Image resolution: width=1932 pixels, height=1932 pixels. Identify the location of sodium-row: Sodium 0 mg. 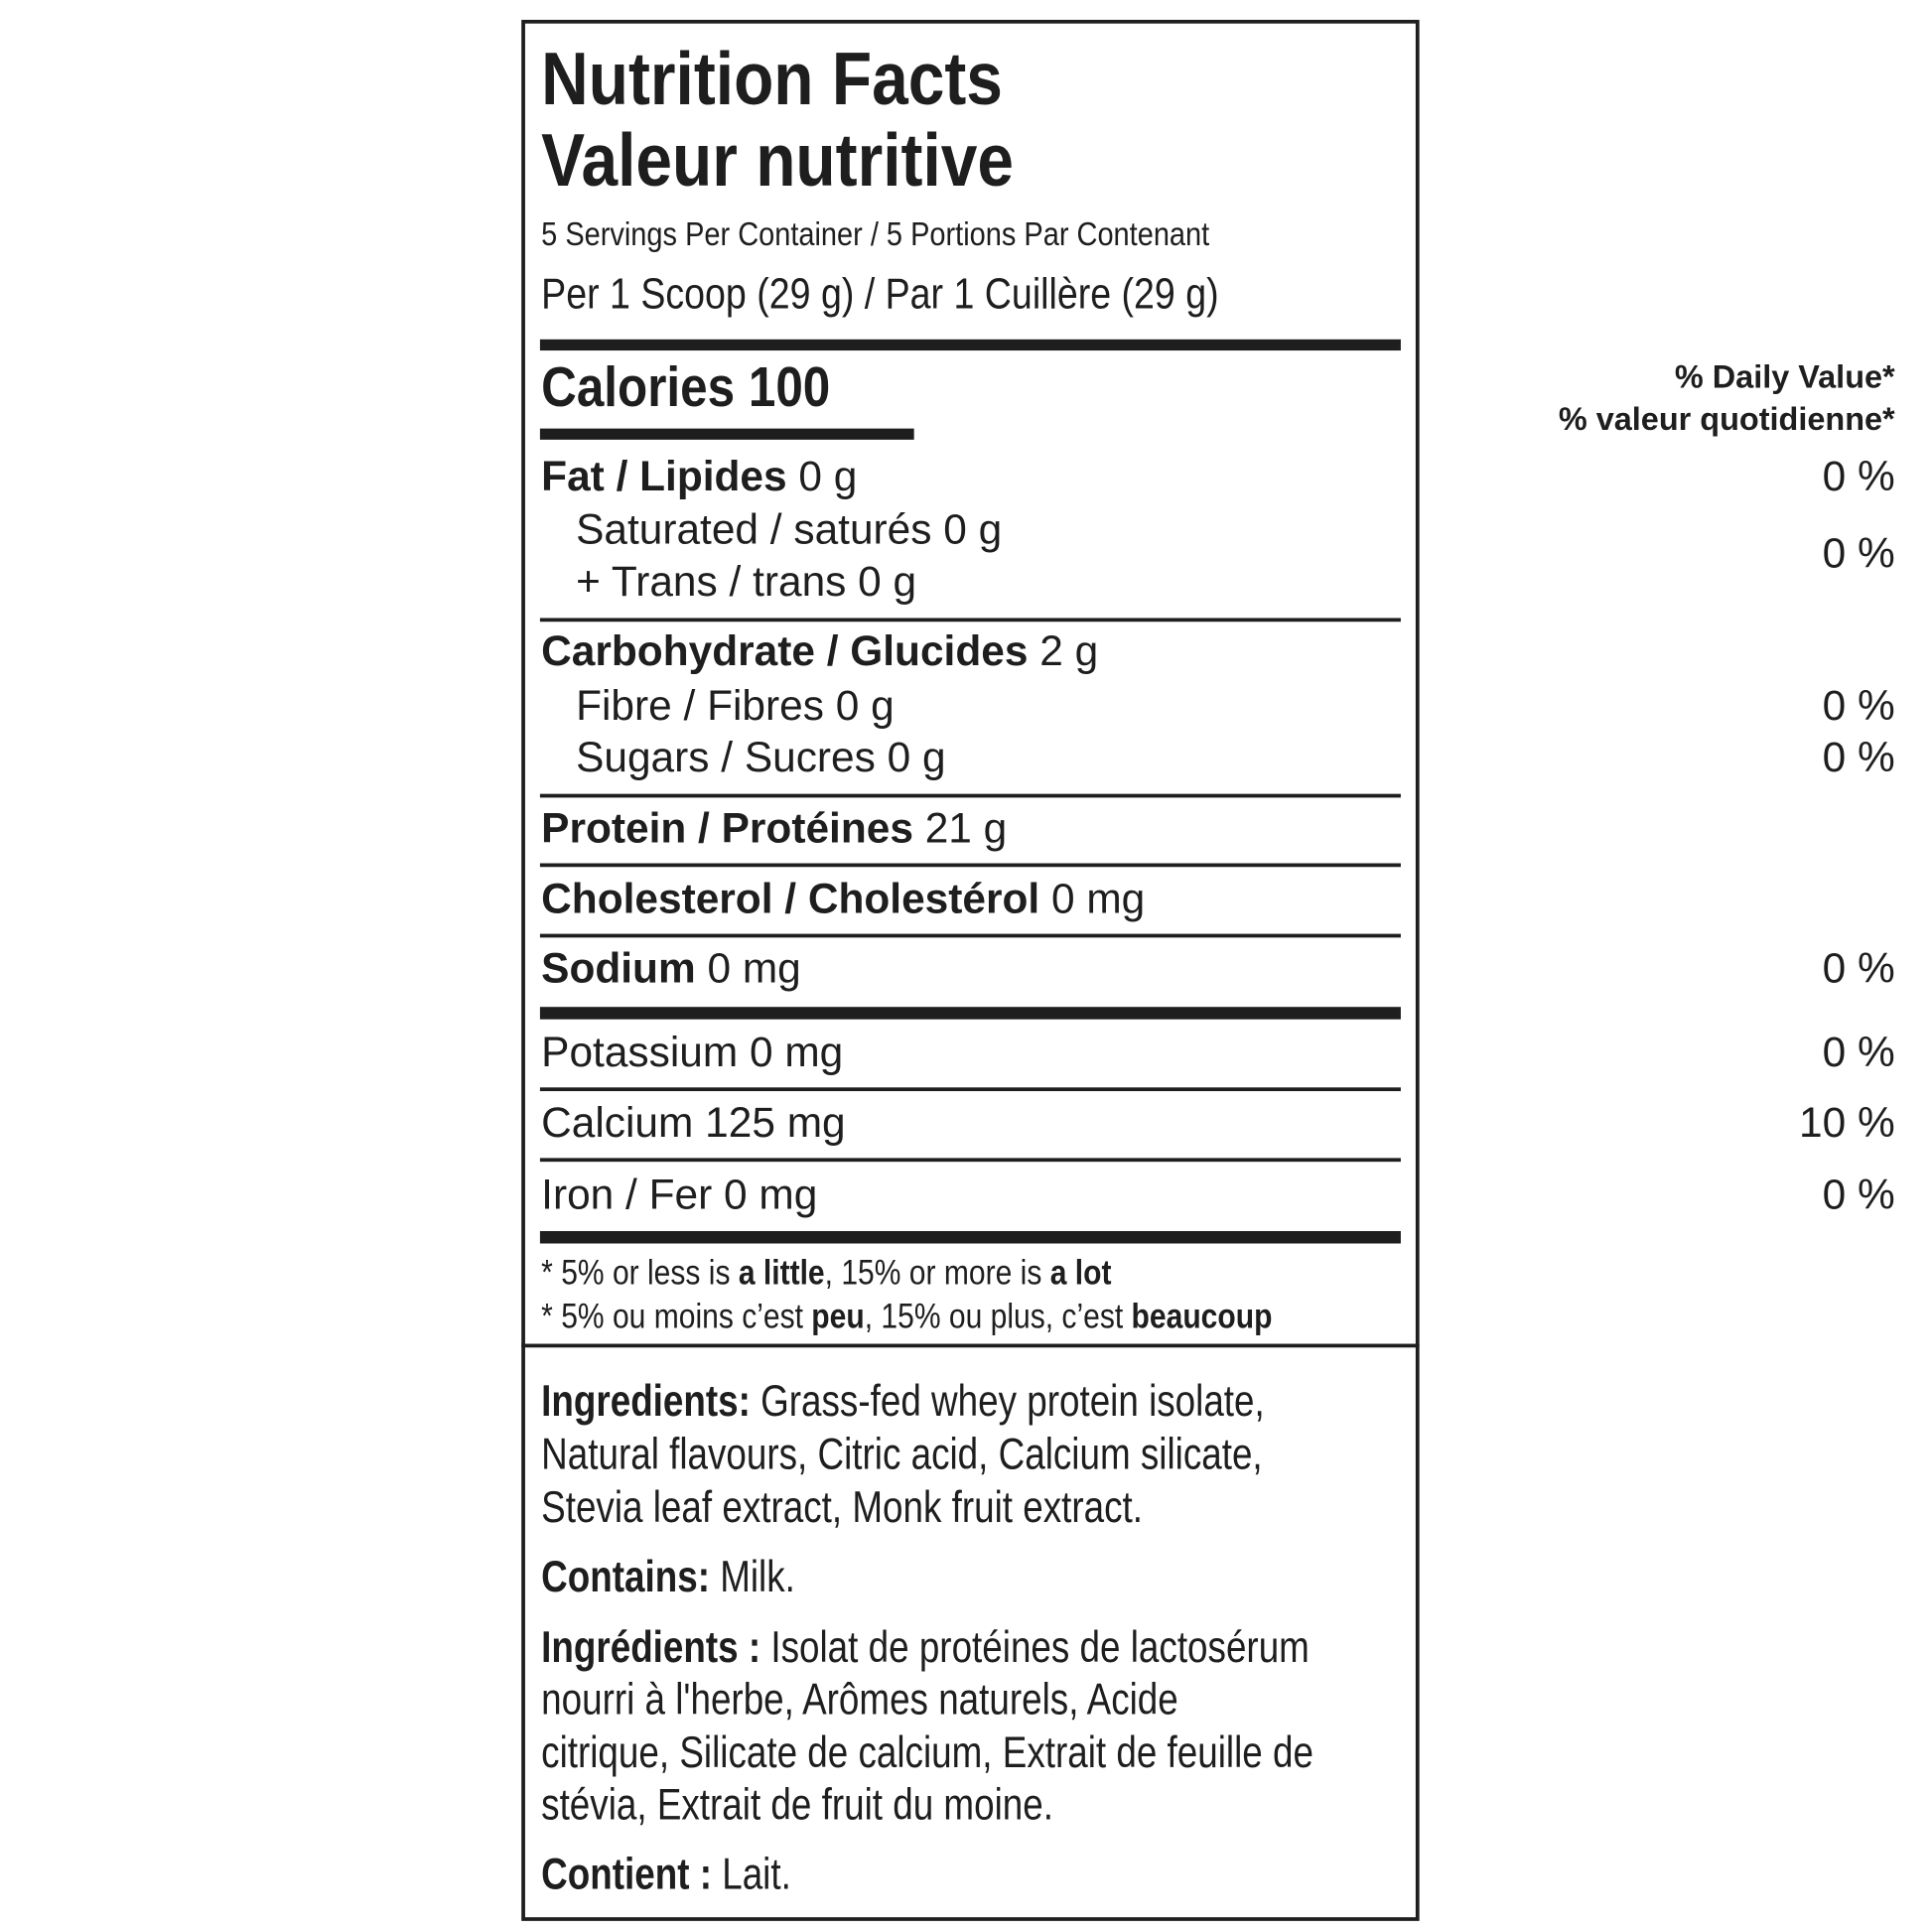
(671, 968).